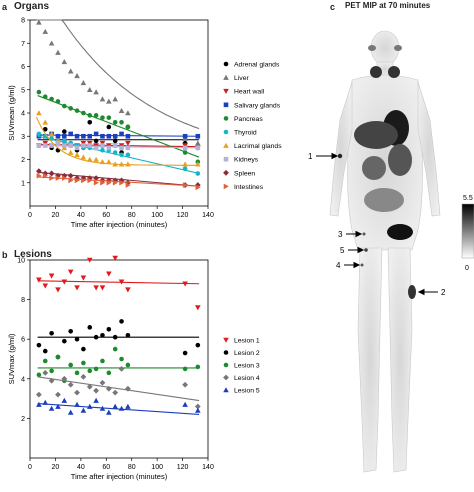  Describe the element at coordinates (106, 215) in the screenshot. I see `x-tick-label: 60` at that location.